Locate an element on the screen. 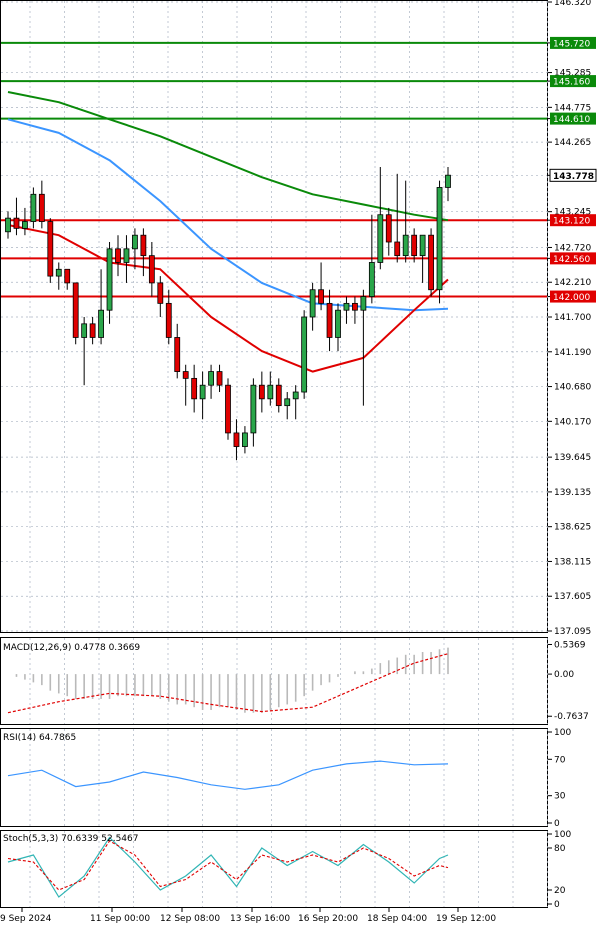 Image resolution: width=600 pixels, height=928 pixels. level-tag-label: 144.610 is located at coordinates (571, 120).